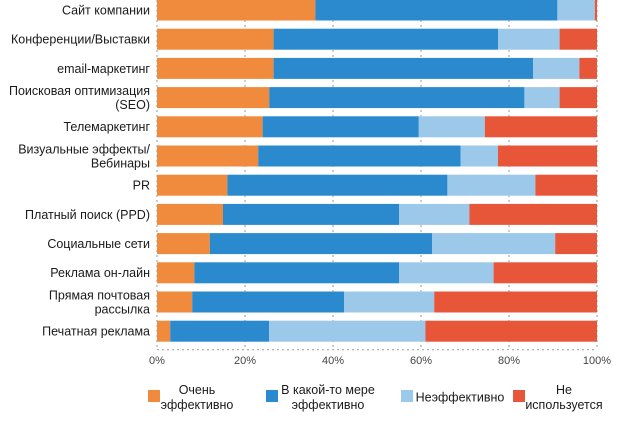 The image size is (630, 425). What do you see at coordinates (132, 105) in the screenshot?
I see `category-label-line: (SEO)` at bounding box center [132, 105].